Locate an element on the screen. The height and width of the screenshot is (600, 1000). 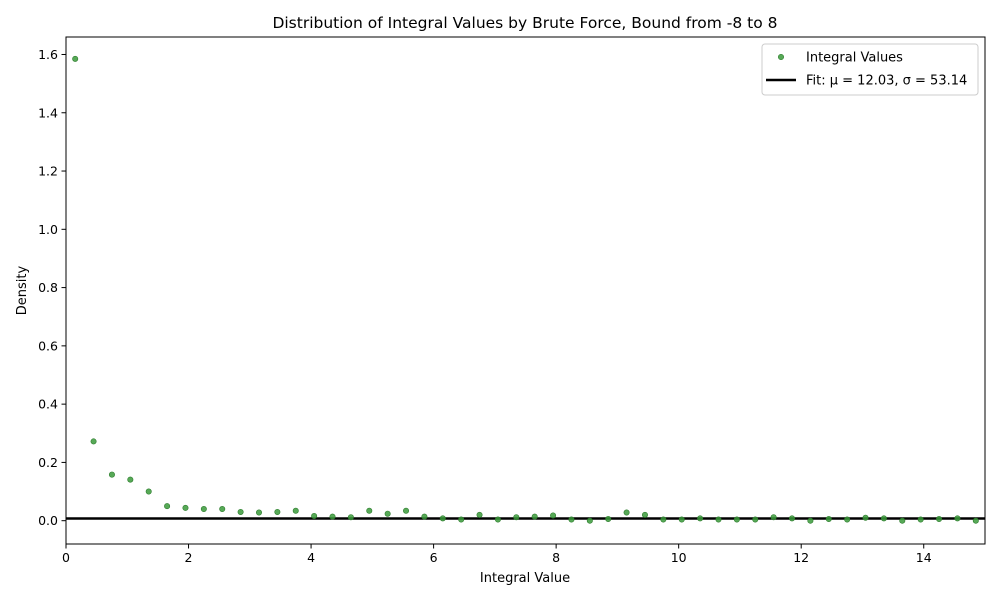
y-tick-label: 1.2 is located at coordinates (48, 171).